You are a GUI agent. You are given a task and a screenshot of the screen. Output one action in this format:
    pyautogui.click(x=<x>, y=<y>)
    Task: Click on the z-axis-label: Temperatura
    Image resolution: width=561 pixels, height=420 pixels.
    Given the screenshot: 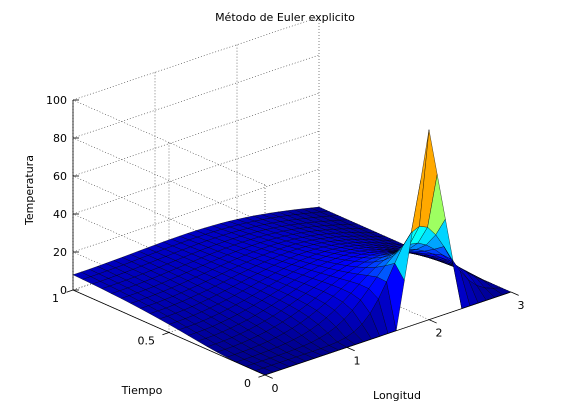 What is the action you would take?
    pyautogui.click(x=29, y=190)
    